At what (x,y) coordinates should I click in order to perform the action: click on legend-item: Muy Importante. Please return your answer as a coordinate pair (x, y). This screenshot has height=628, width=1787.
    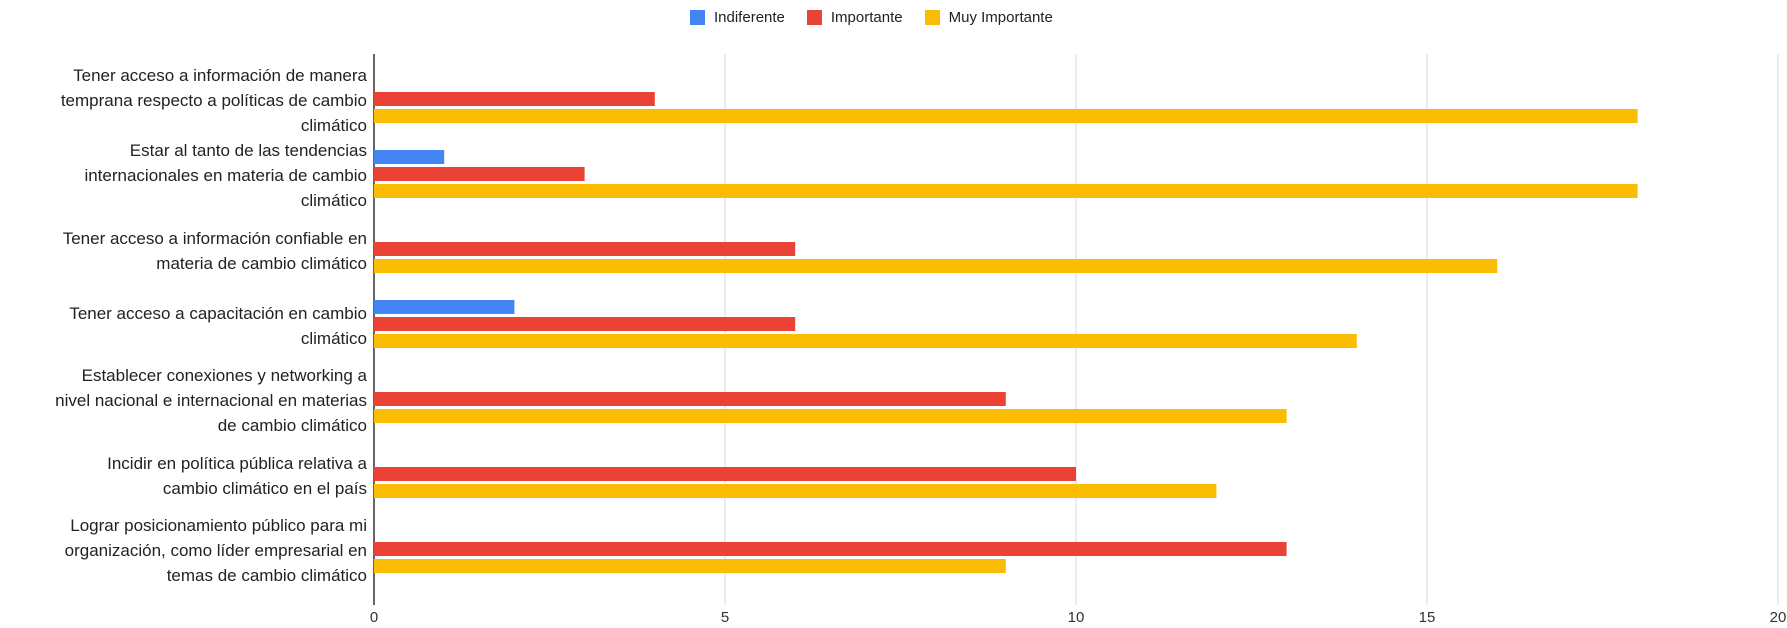
    Looking at the image, I should click on (988, 17).